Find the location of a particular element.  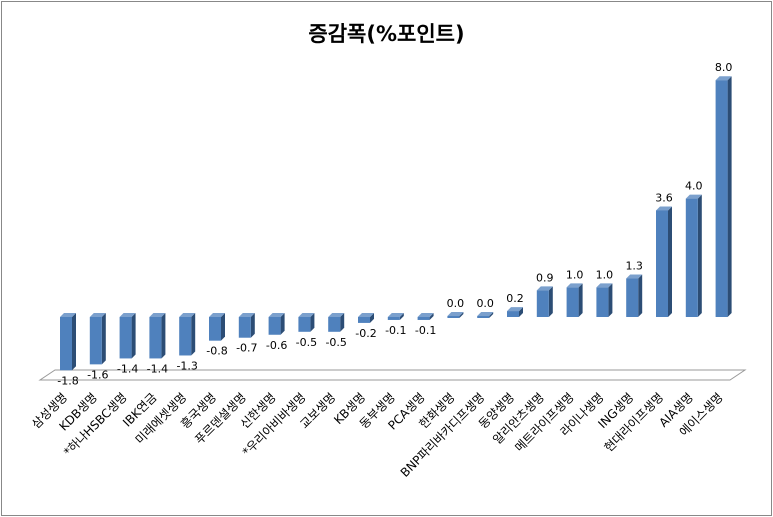

chart-floor is located at coordinates (392, 375).